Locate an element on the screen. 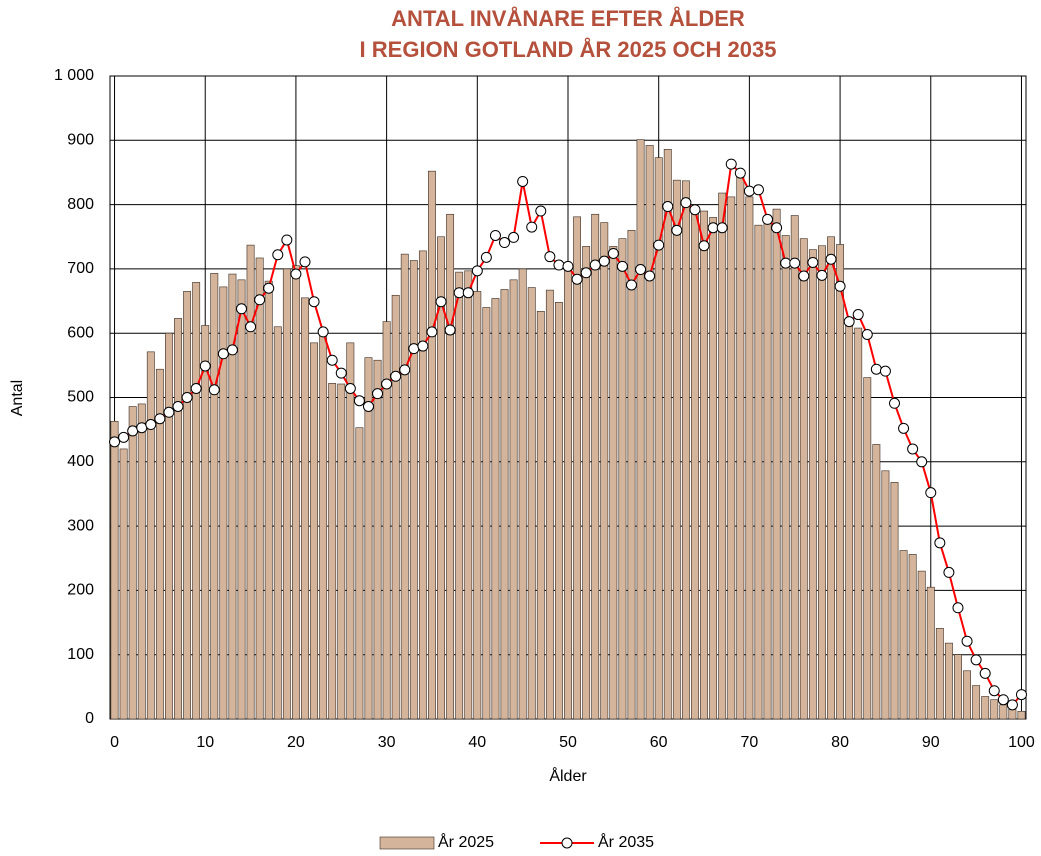 Image resolution: width=1041 pixels, height=856 pixels. y-tick-label: 200 is located at coordinates (80, 590).